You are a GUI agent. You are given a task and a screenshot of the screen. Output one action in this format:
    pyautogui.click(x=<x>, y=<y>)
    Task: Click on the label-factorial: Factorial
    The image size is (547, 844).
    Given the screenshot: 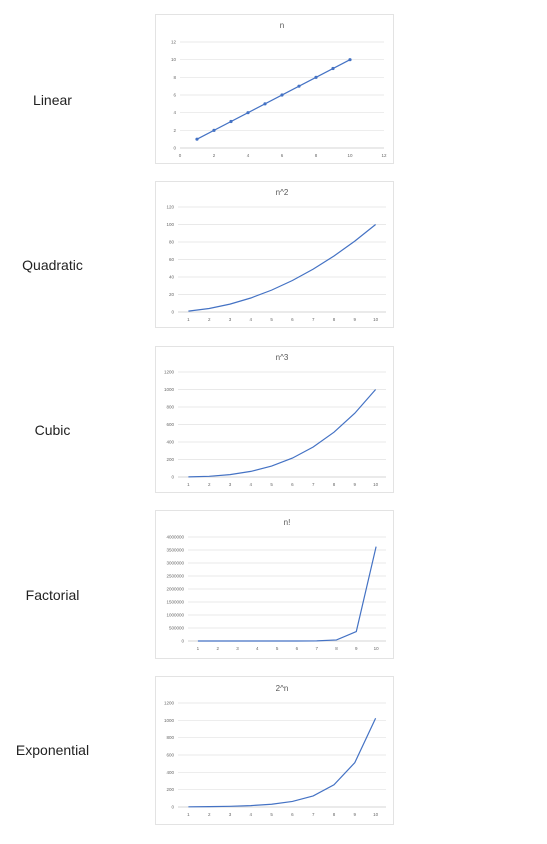 What is the action you would take?
    pyautogui.click(x=52, y=595)
    